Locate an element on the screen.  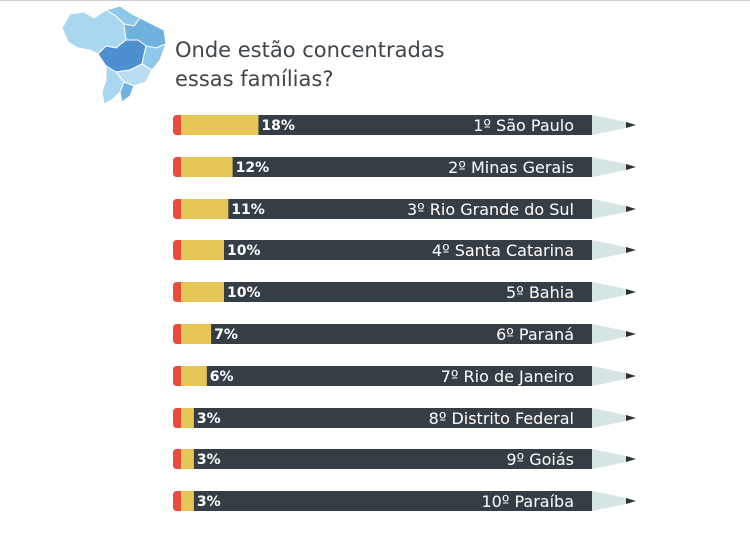
bar-category-label: 10º Paraíba is located at coordinates (527, 501).